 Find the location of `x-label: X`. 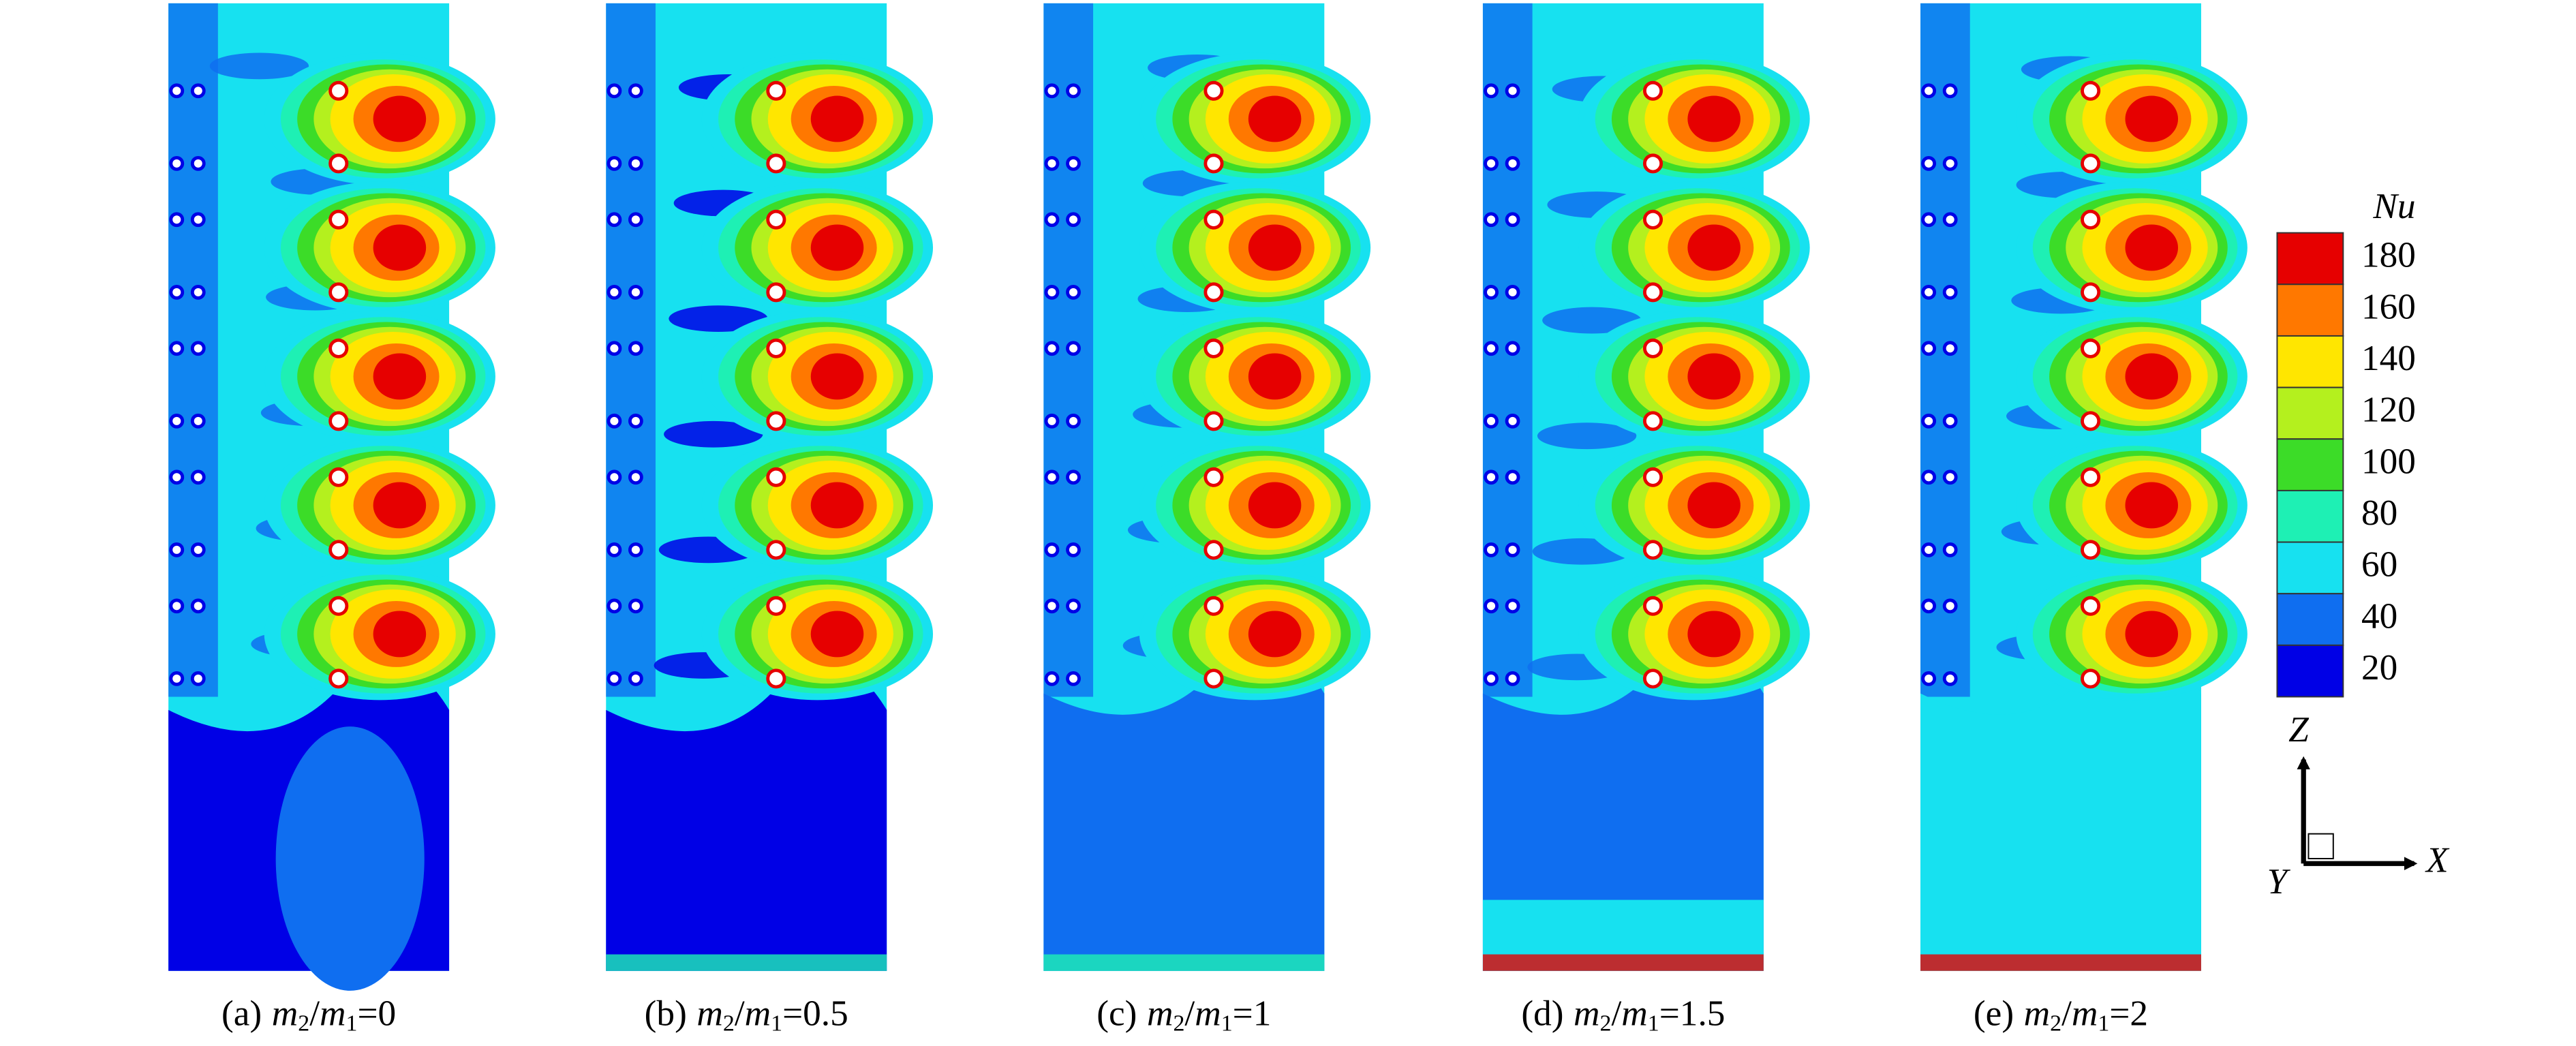

x-label: X is located at coordinates (2437, 860).